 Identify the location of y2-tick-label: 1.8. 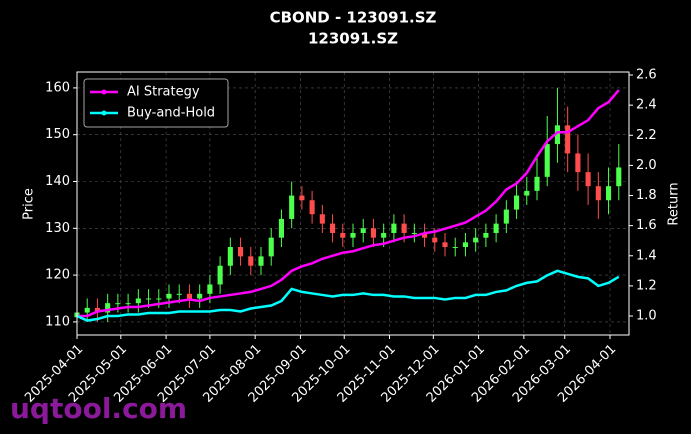
(646, 195).